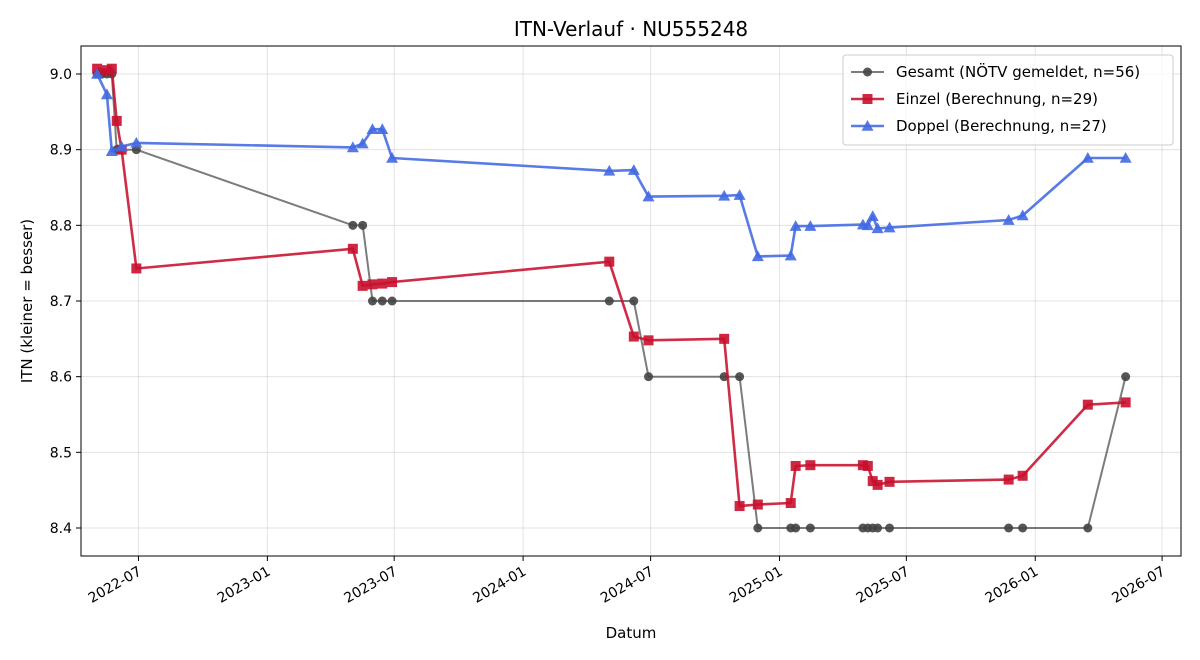 The width and height of the screenshot is (1200, 660). What do you see at coordinates (627, 585) in the screenshot?
I see `x-tick-label: 2024-07` at bounding box center [627, 585].